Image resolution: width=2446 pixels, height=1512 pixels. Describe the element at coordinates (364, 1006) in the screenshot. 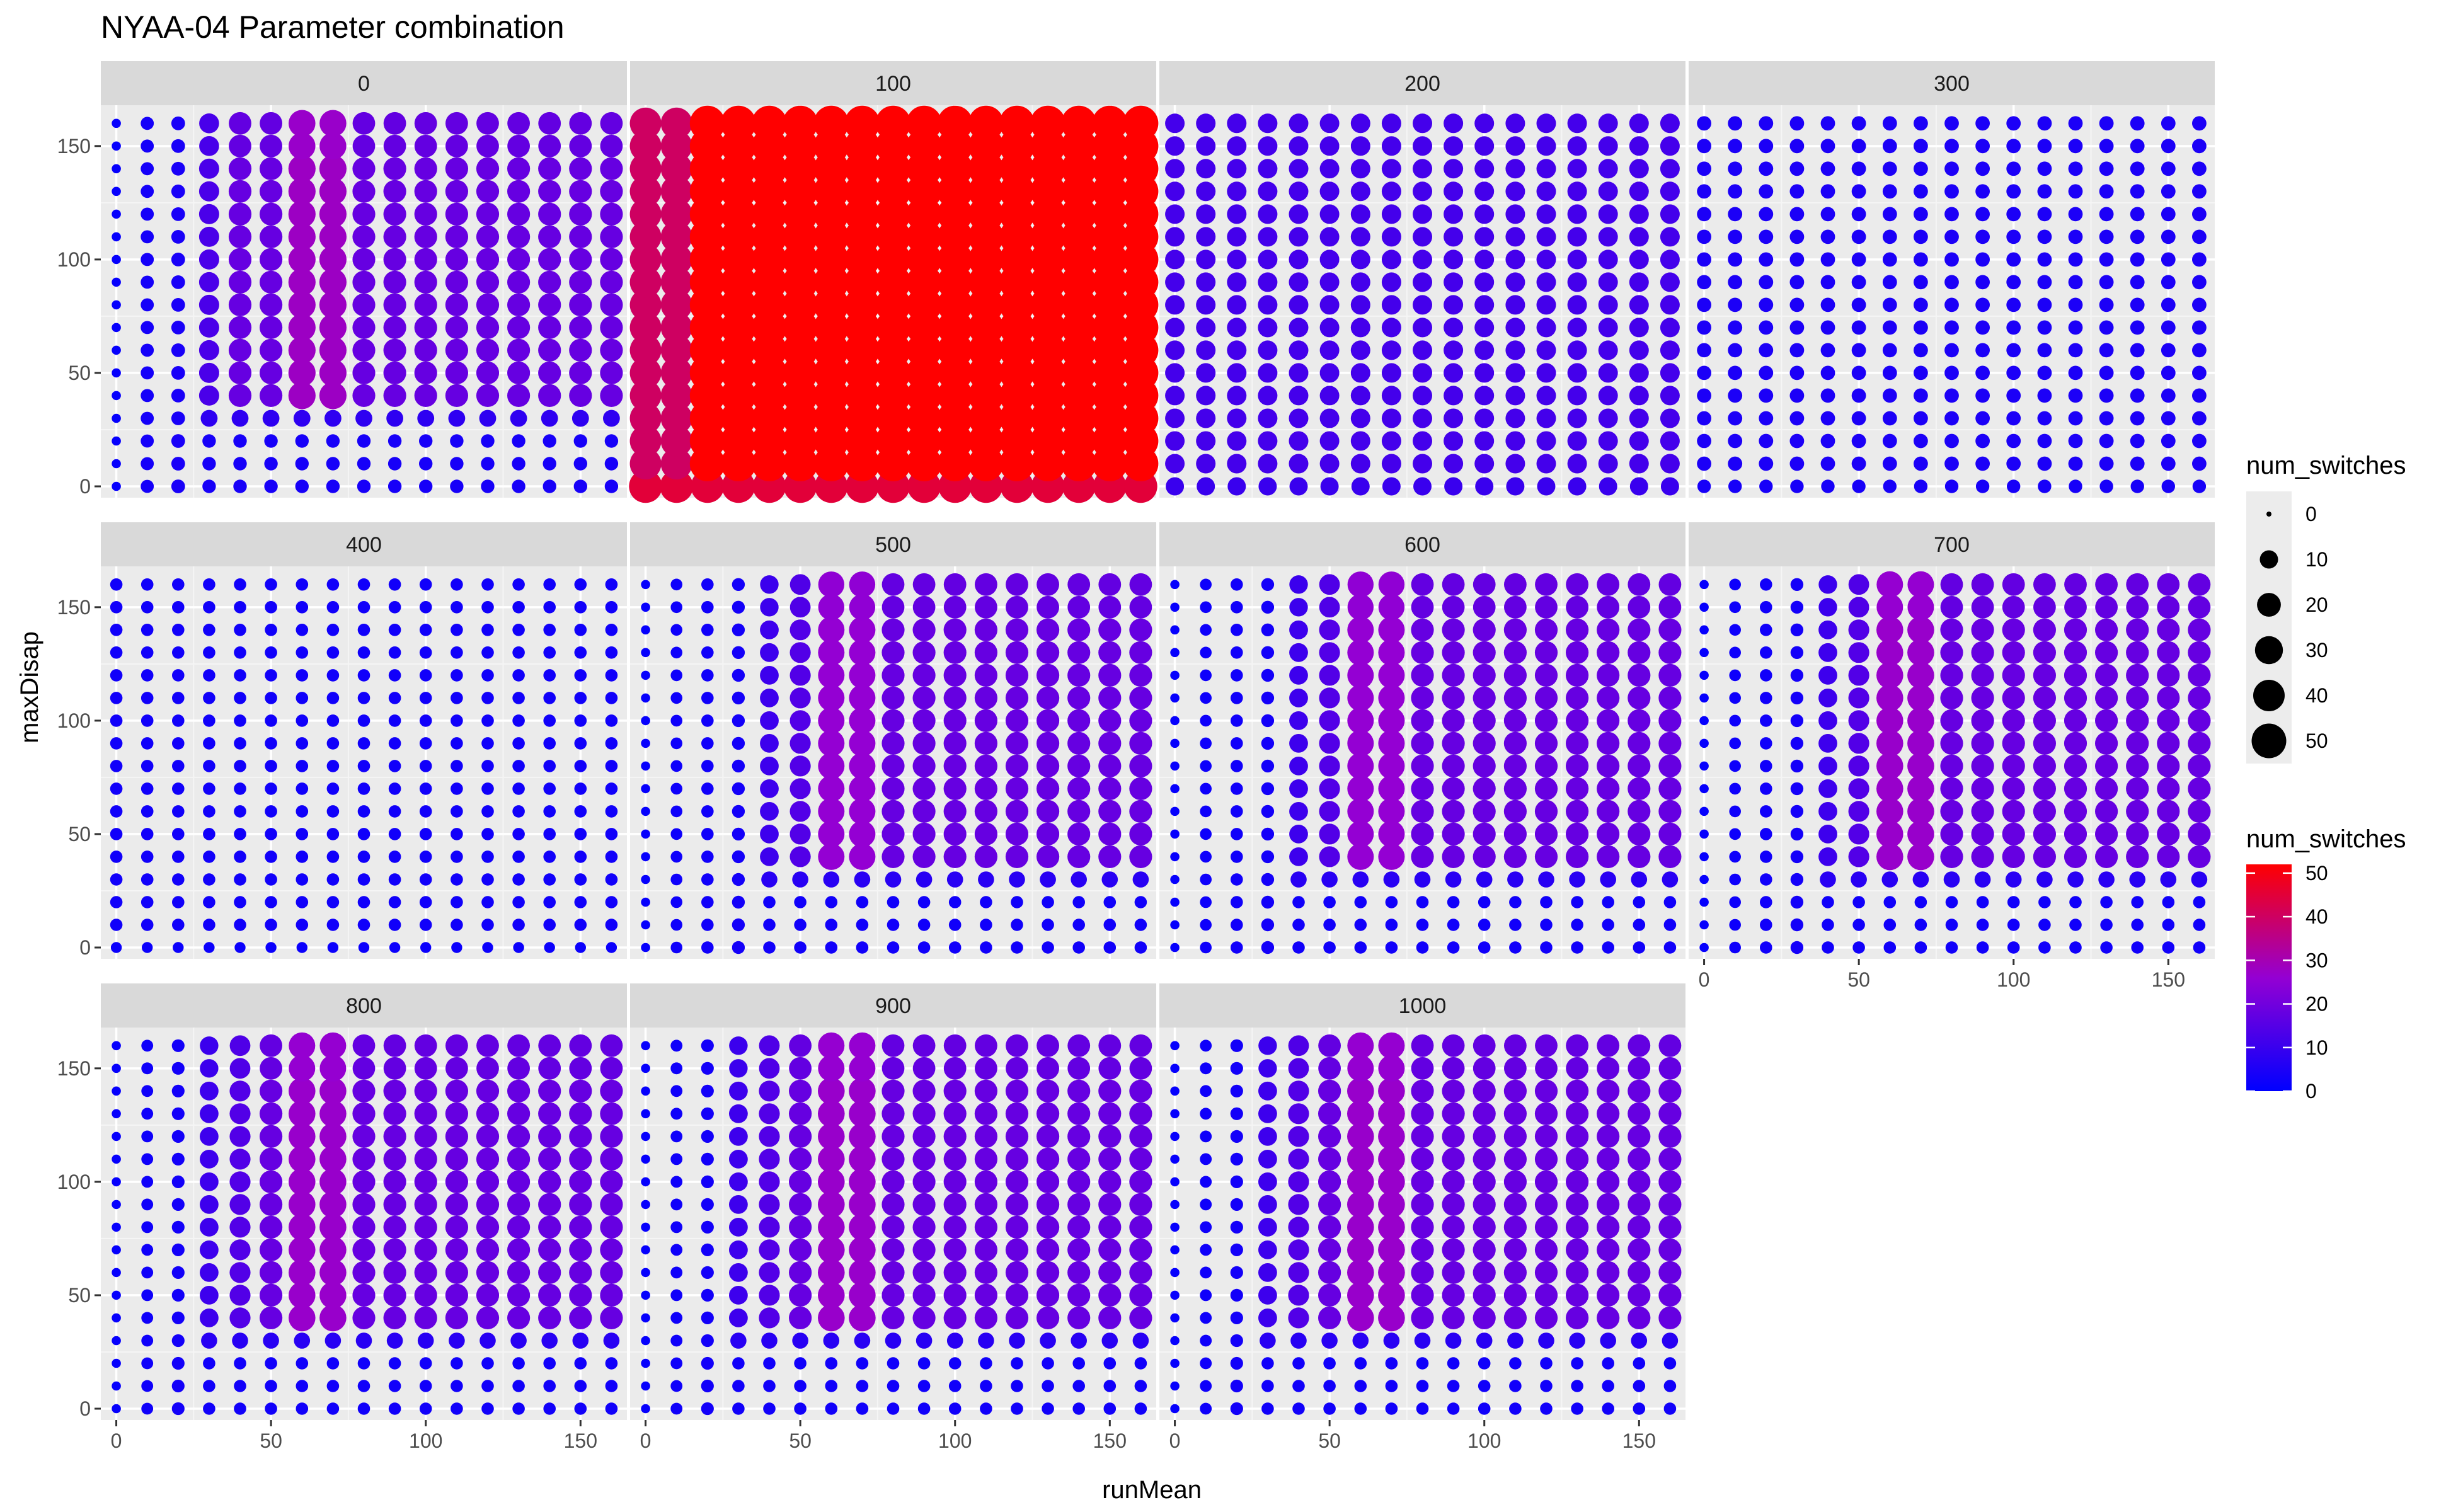

I see `facet-strip-label: 800` at that location.